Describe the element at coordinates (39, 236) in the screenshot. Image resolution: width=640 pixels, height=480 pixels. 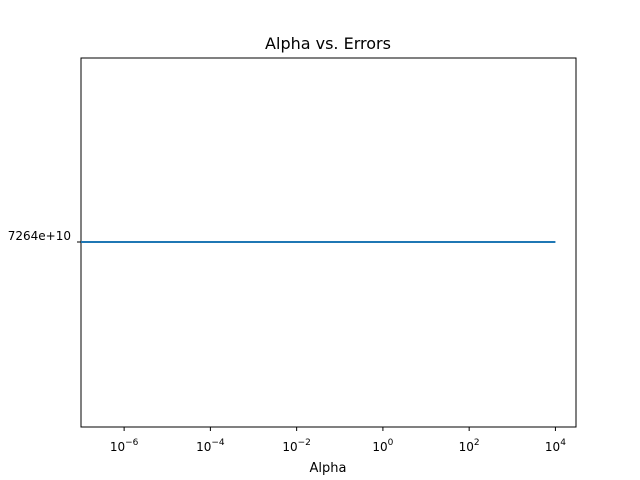
I see `y-tick-label-0: 7264e+10` at that location.